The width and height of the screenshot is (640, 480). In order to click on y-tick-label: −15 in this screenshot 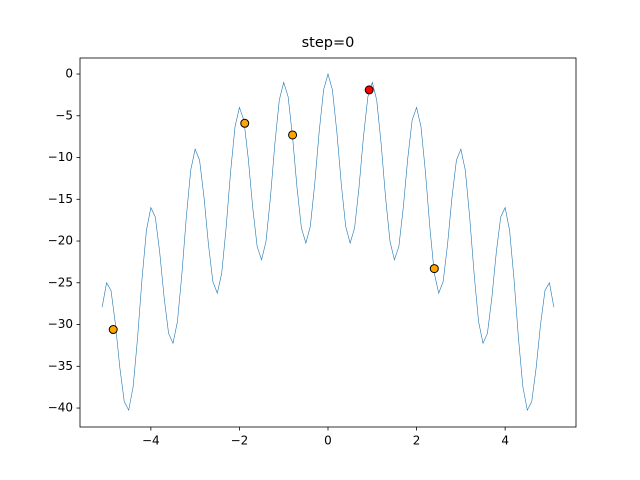, I will do `click(60, 199)`.